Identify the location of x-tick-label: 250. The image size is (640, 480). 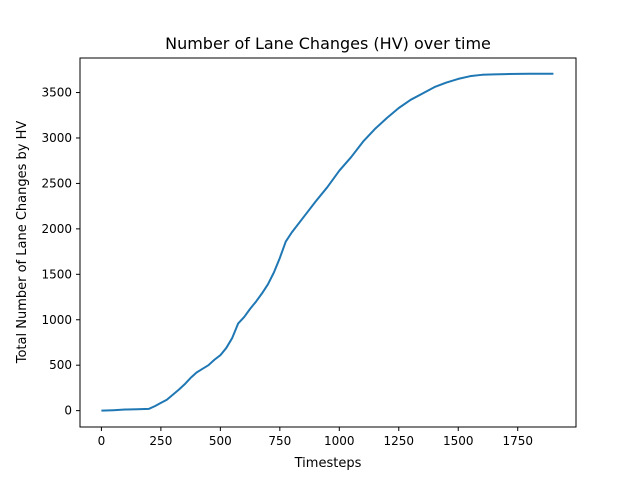
(160, 441).